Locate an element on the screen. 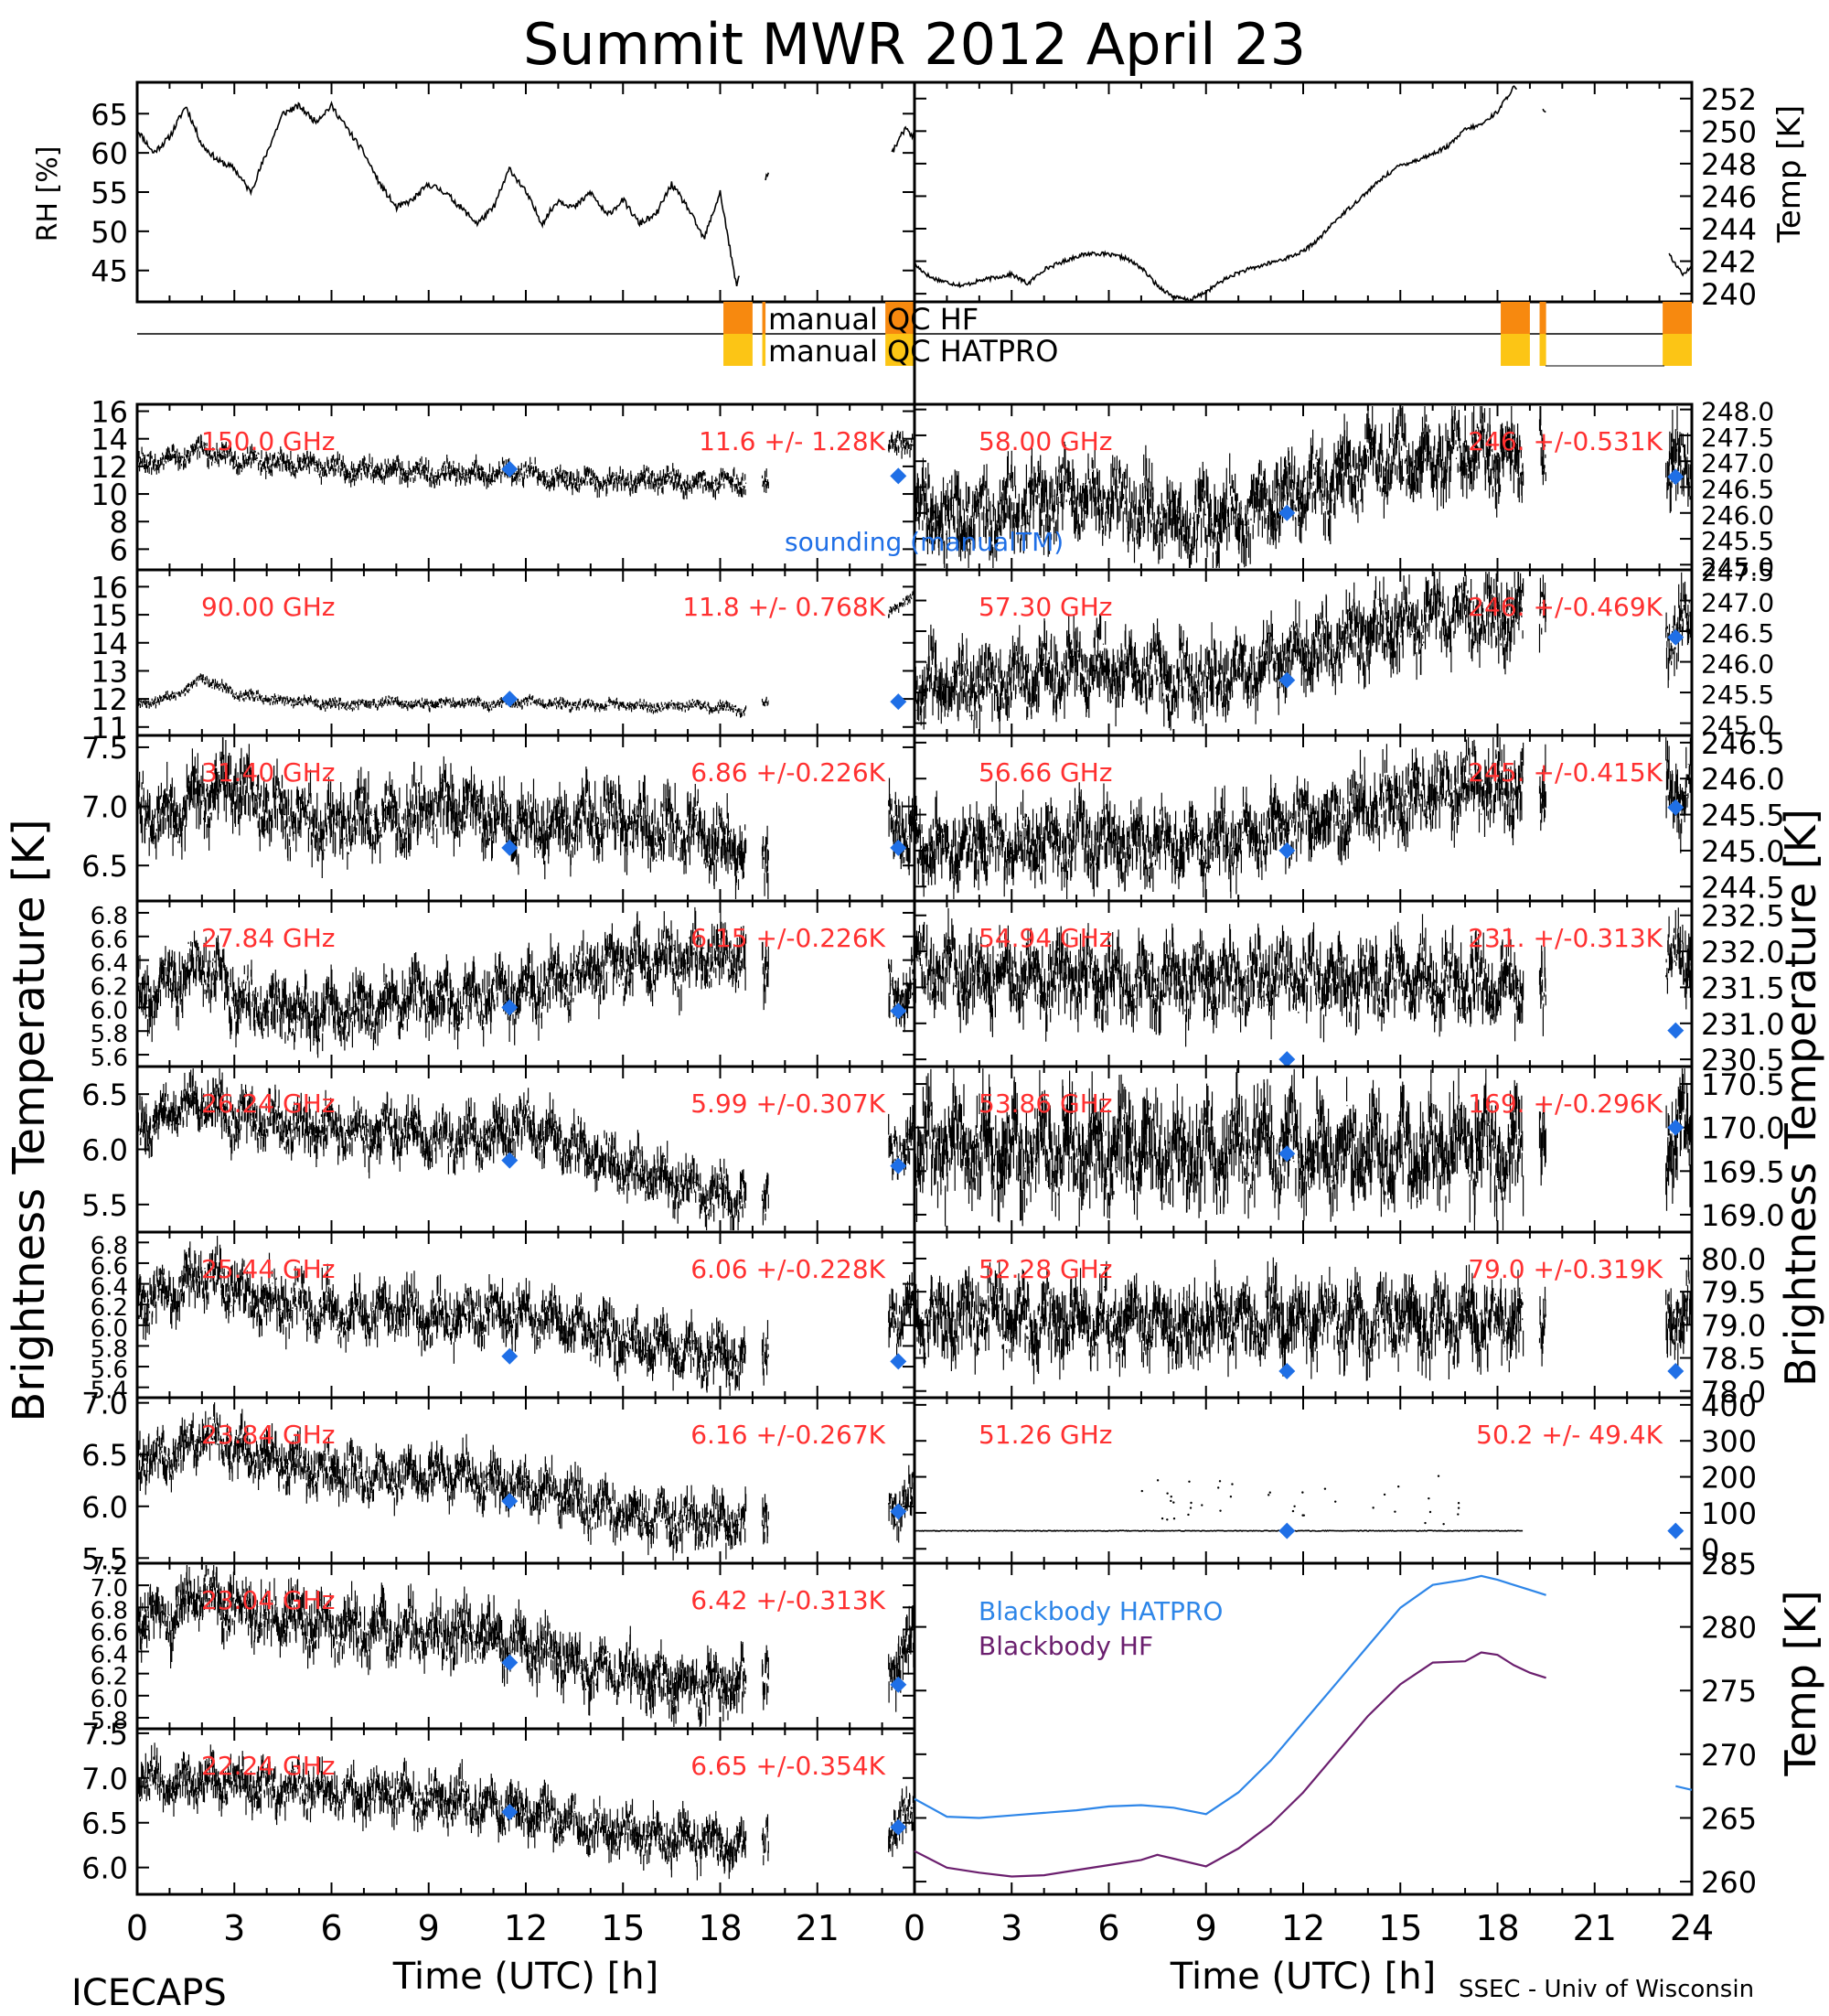 The width and height of the screenshot is (1829, 2016). frequency-label: 52.28 GHz is located at coordinates (1046, 1269).